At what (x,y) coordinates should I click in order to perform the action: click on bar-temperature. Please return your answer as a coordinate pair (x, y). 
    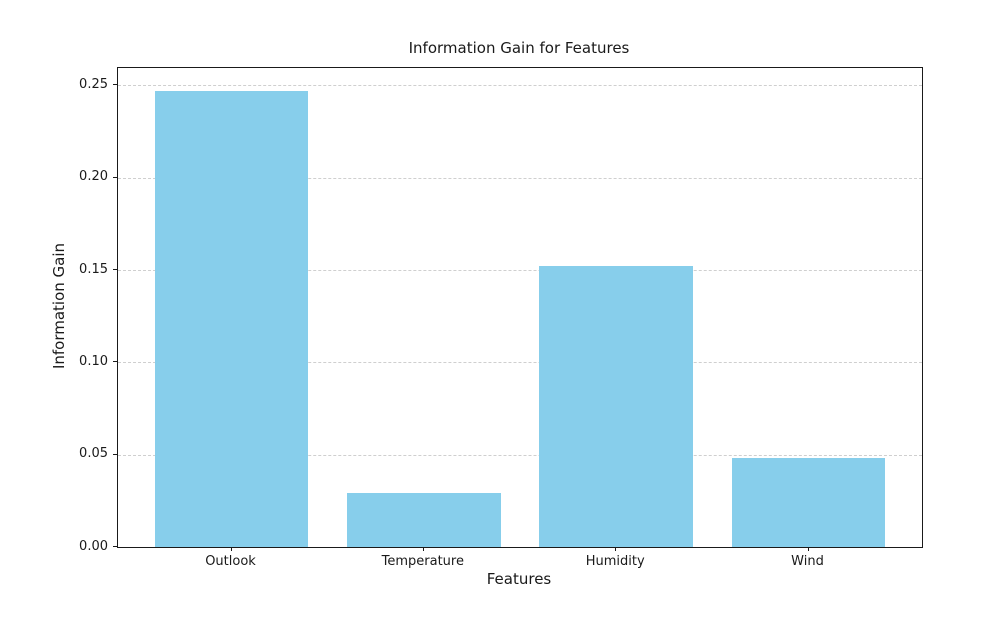
    Looking at the image, I should click on (423, 520).